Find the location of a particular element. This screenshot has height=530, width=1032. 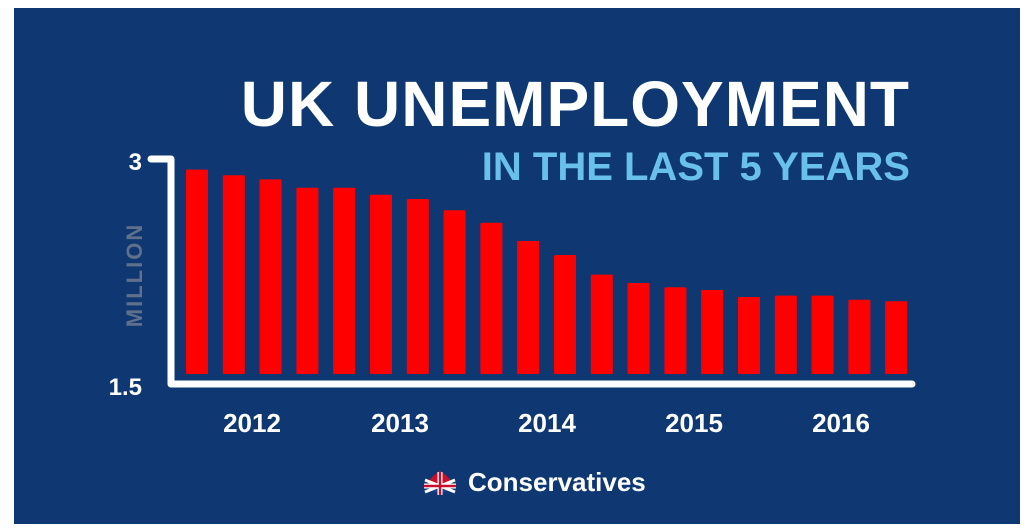

brand-logo: Conservatives is located at coordinates (534, 482).